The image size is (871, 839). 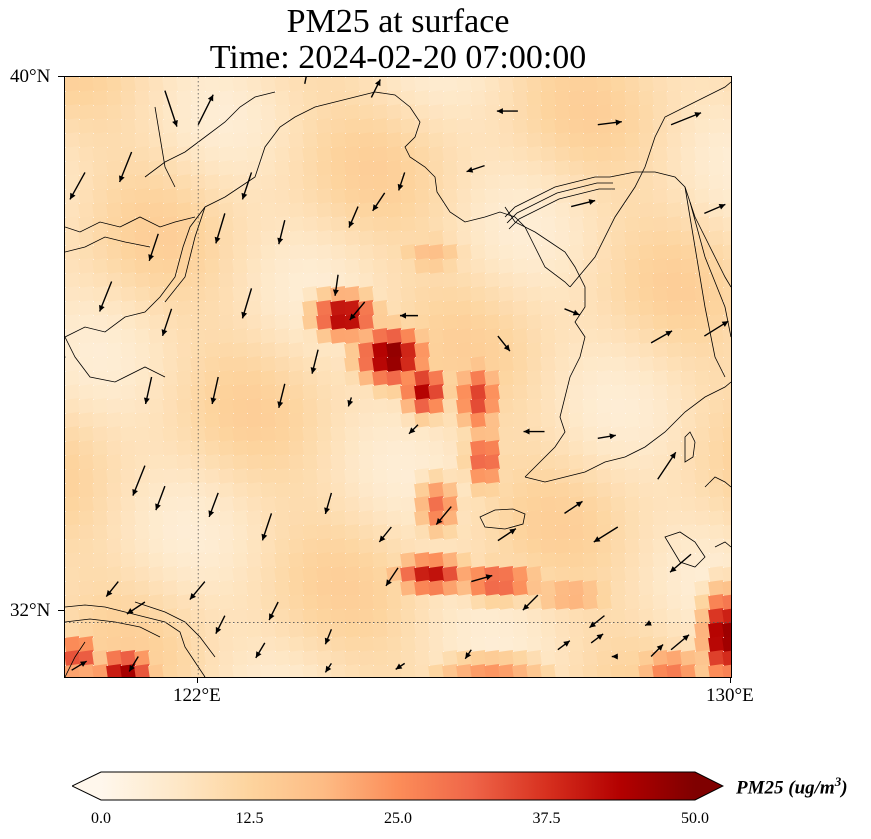 What do you see at coordinates (30, 76) in the screenshot?
I see `lat-label-40n: 40°N` at bounding box center [30, 76].